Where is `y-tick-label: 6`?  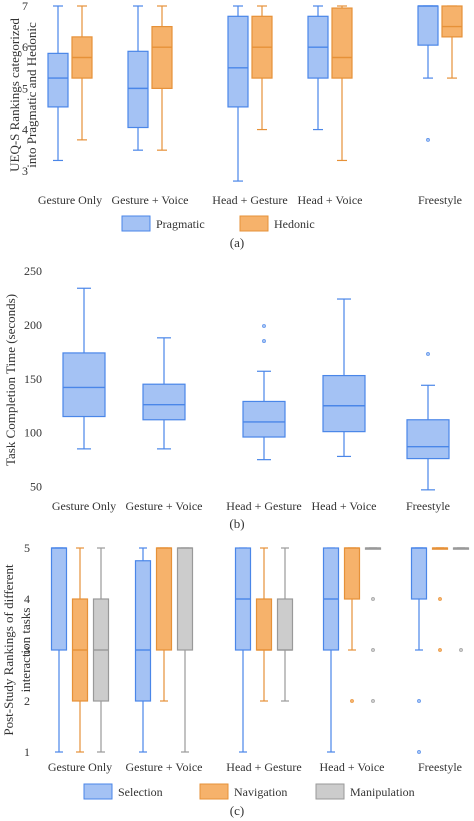
y-tick-label: 6 is located at coordinates (25, 47).